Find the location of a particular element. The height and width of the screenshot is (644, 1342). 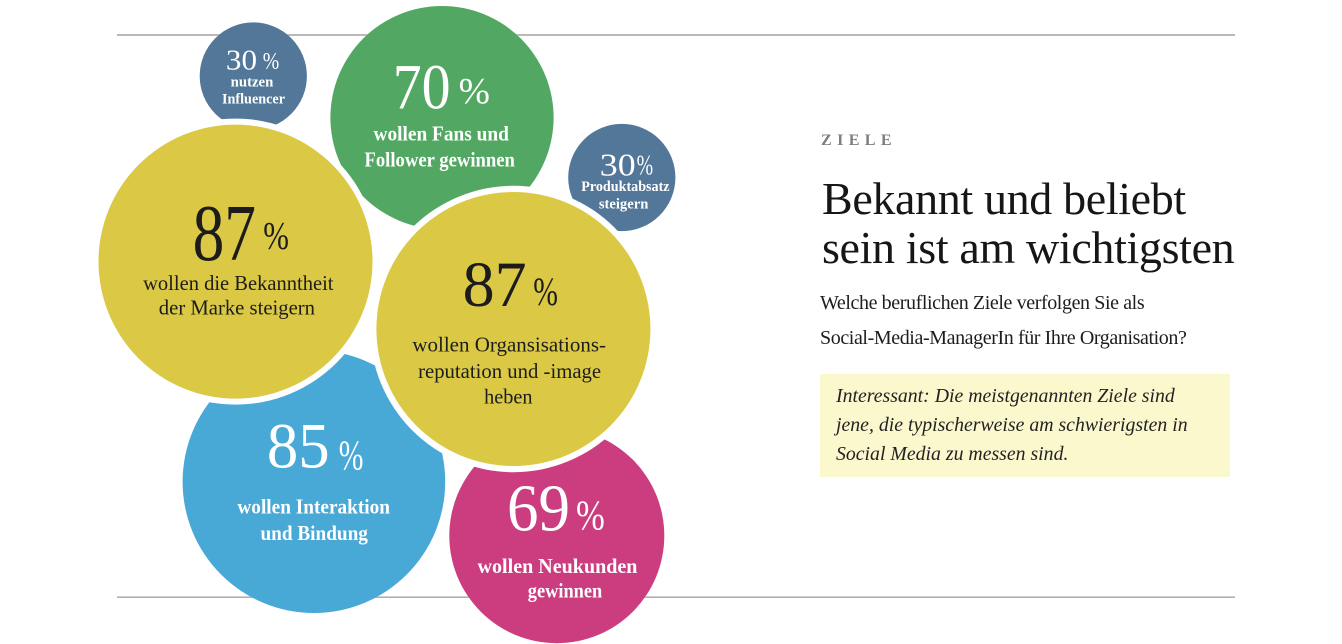

svg-text: steigern is located at coordinates (624, 204).